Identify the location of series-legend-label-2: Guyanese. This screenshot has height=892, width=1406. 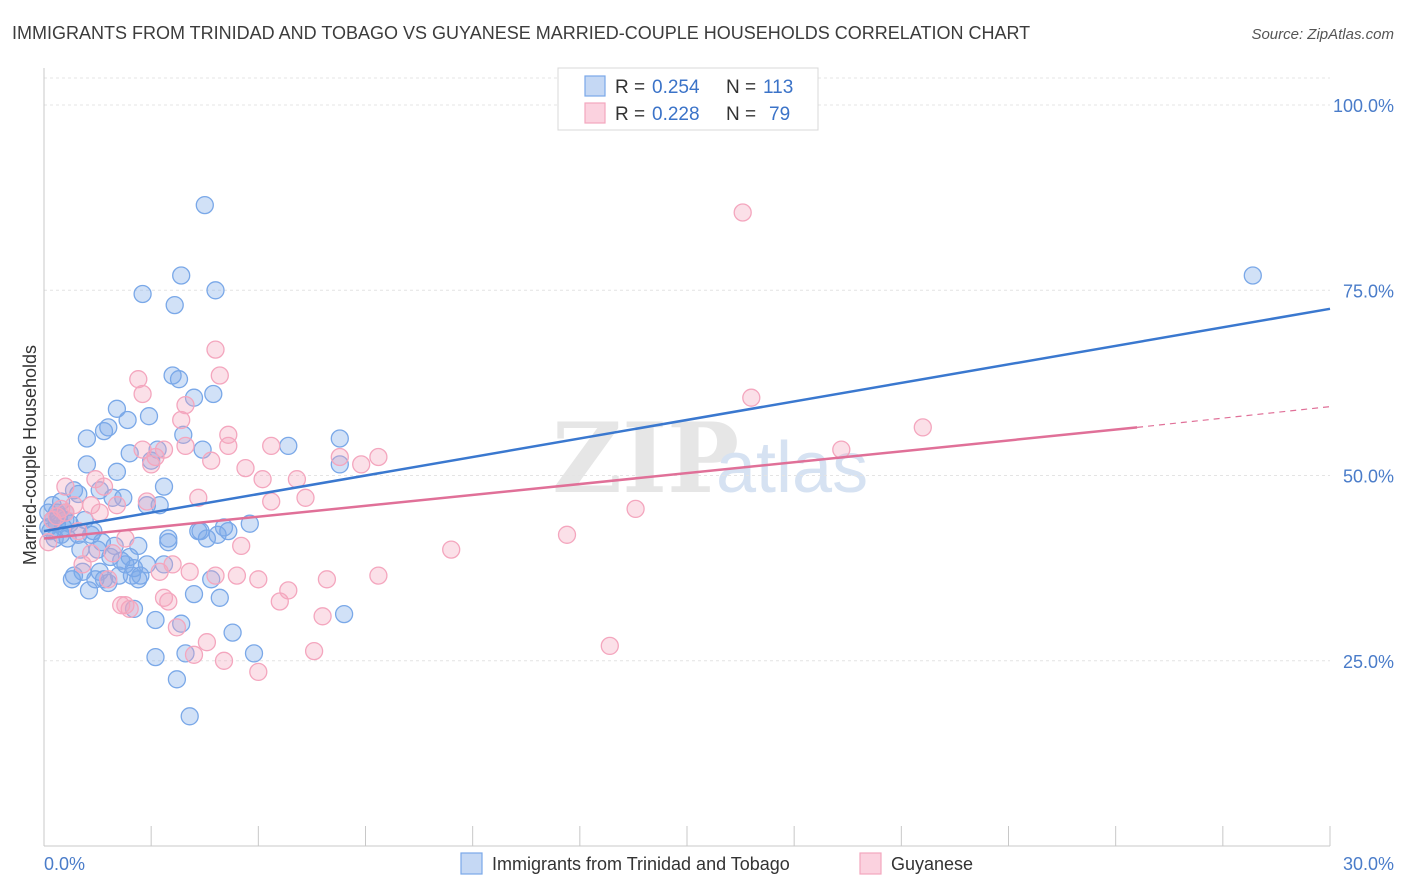
(932, 864).